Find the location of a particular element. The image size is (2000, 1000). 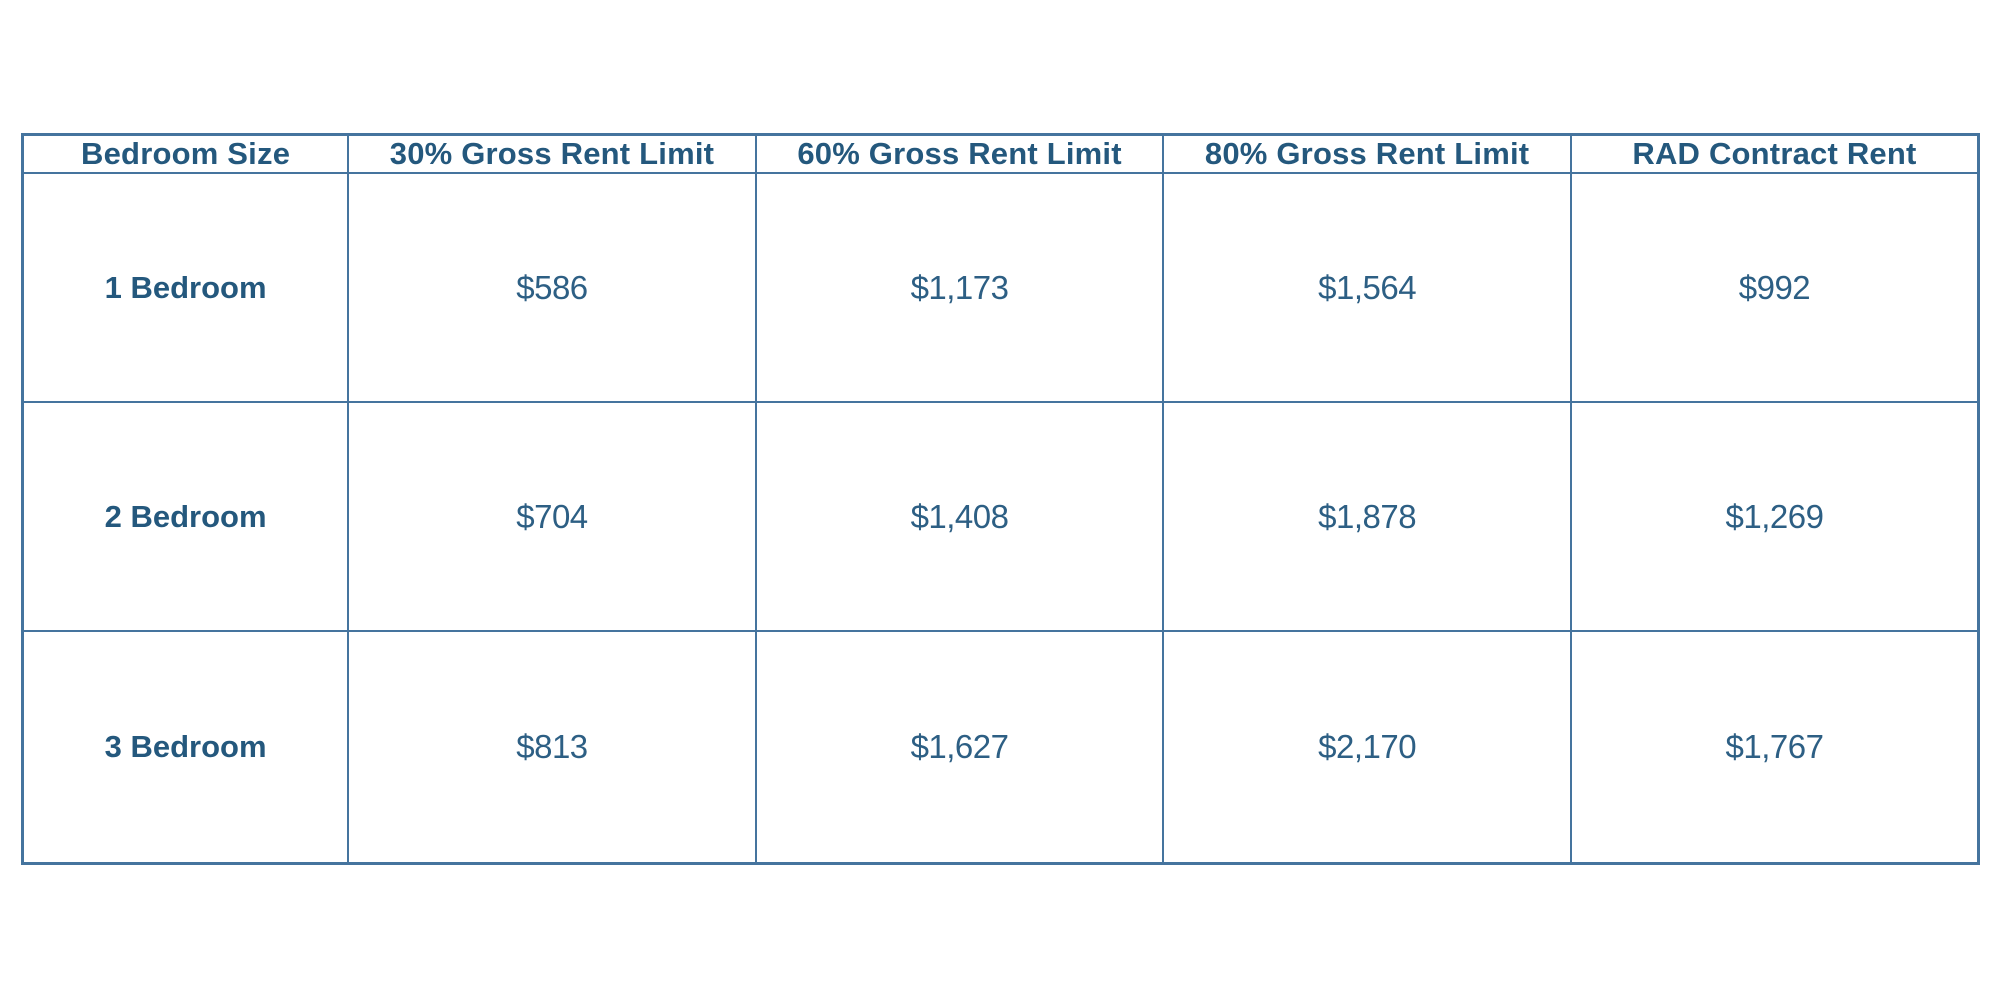

row-label-1-bedroom: 1 Bedroom is located at coordinates (185, 287).